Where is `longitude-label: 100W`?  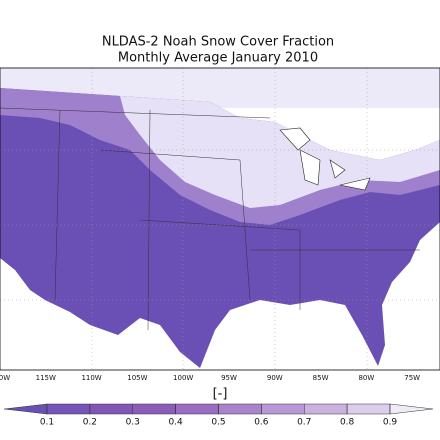
longitude-label: 100W is located at coordinates (183, 378).